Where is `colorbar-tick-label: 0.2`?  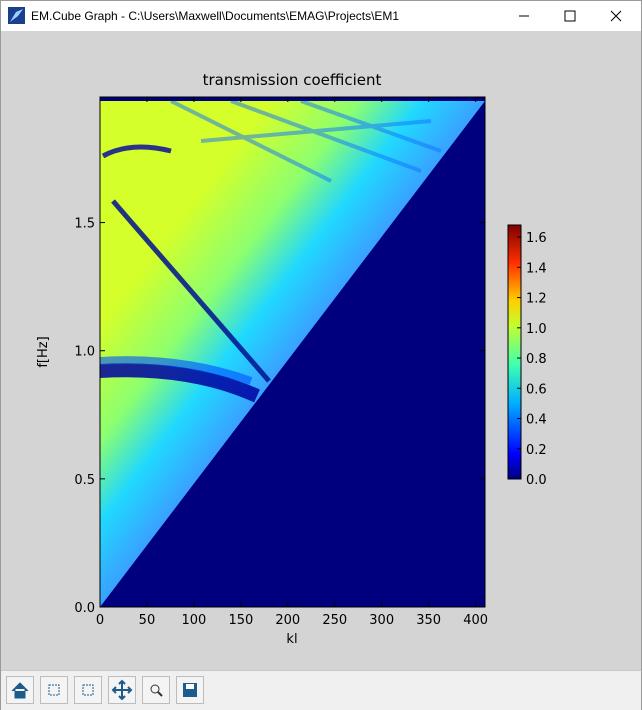 colorbar-tick-label: 0.2 is located at coordinates (536, 450).